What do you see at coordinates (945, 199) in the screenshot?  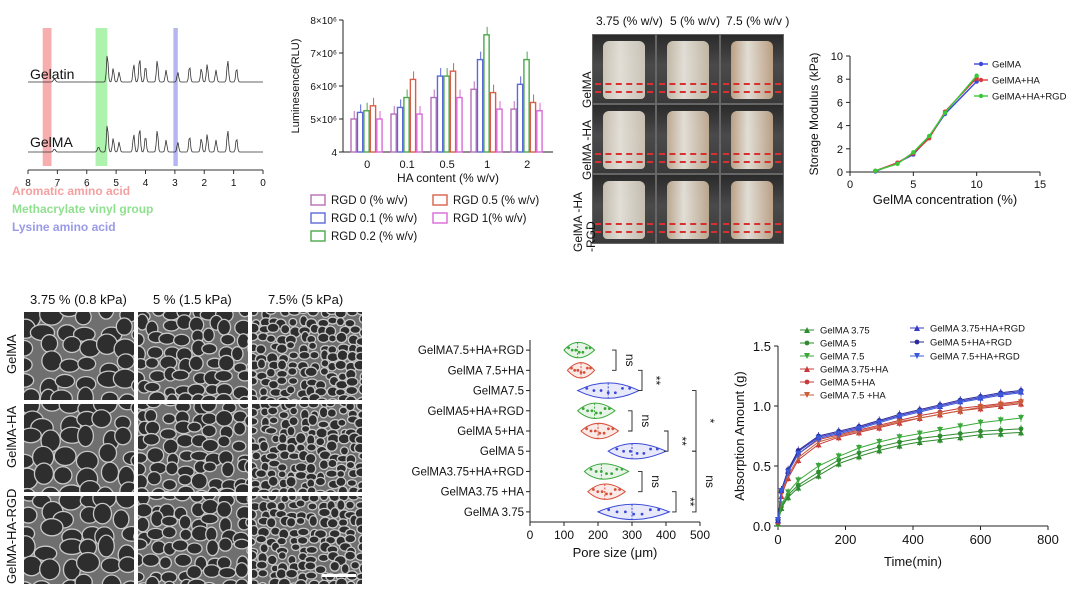 I see `mod-x-title: GelMA concentration (%)` at bounding box center [945, 199].